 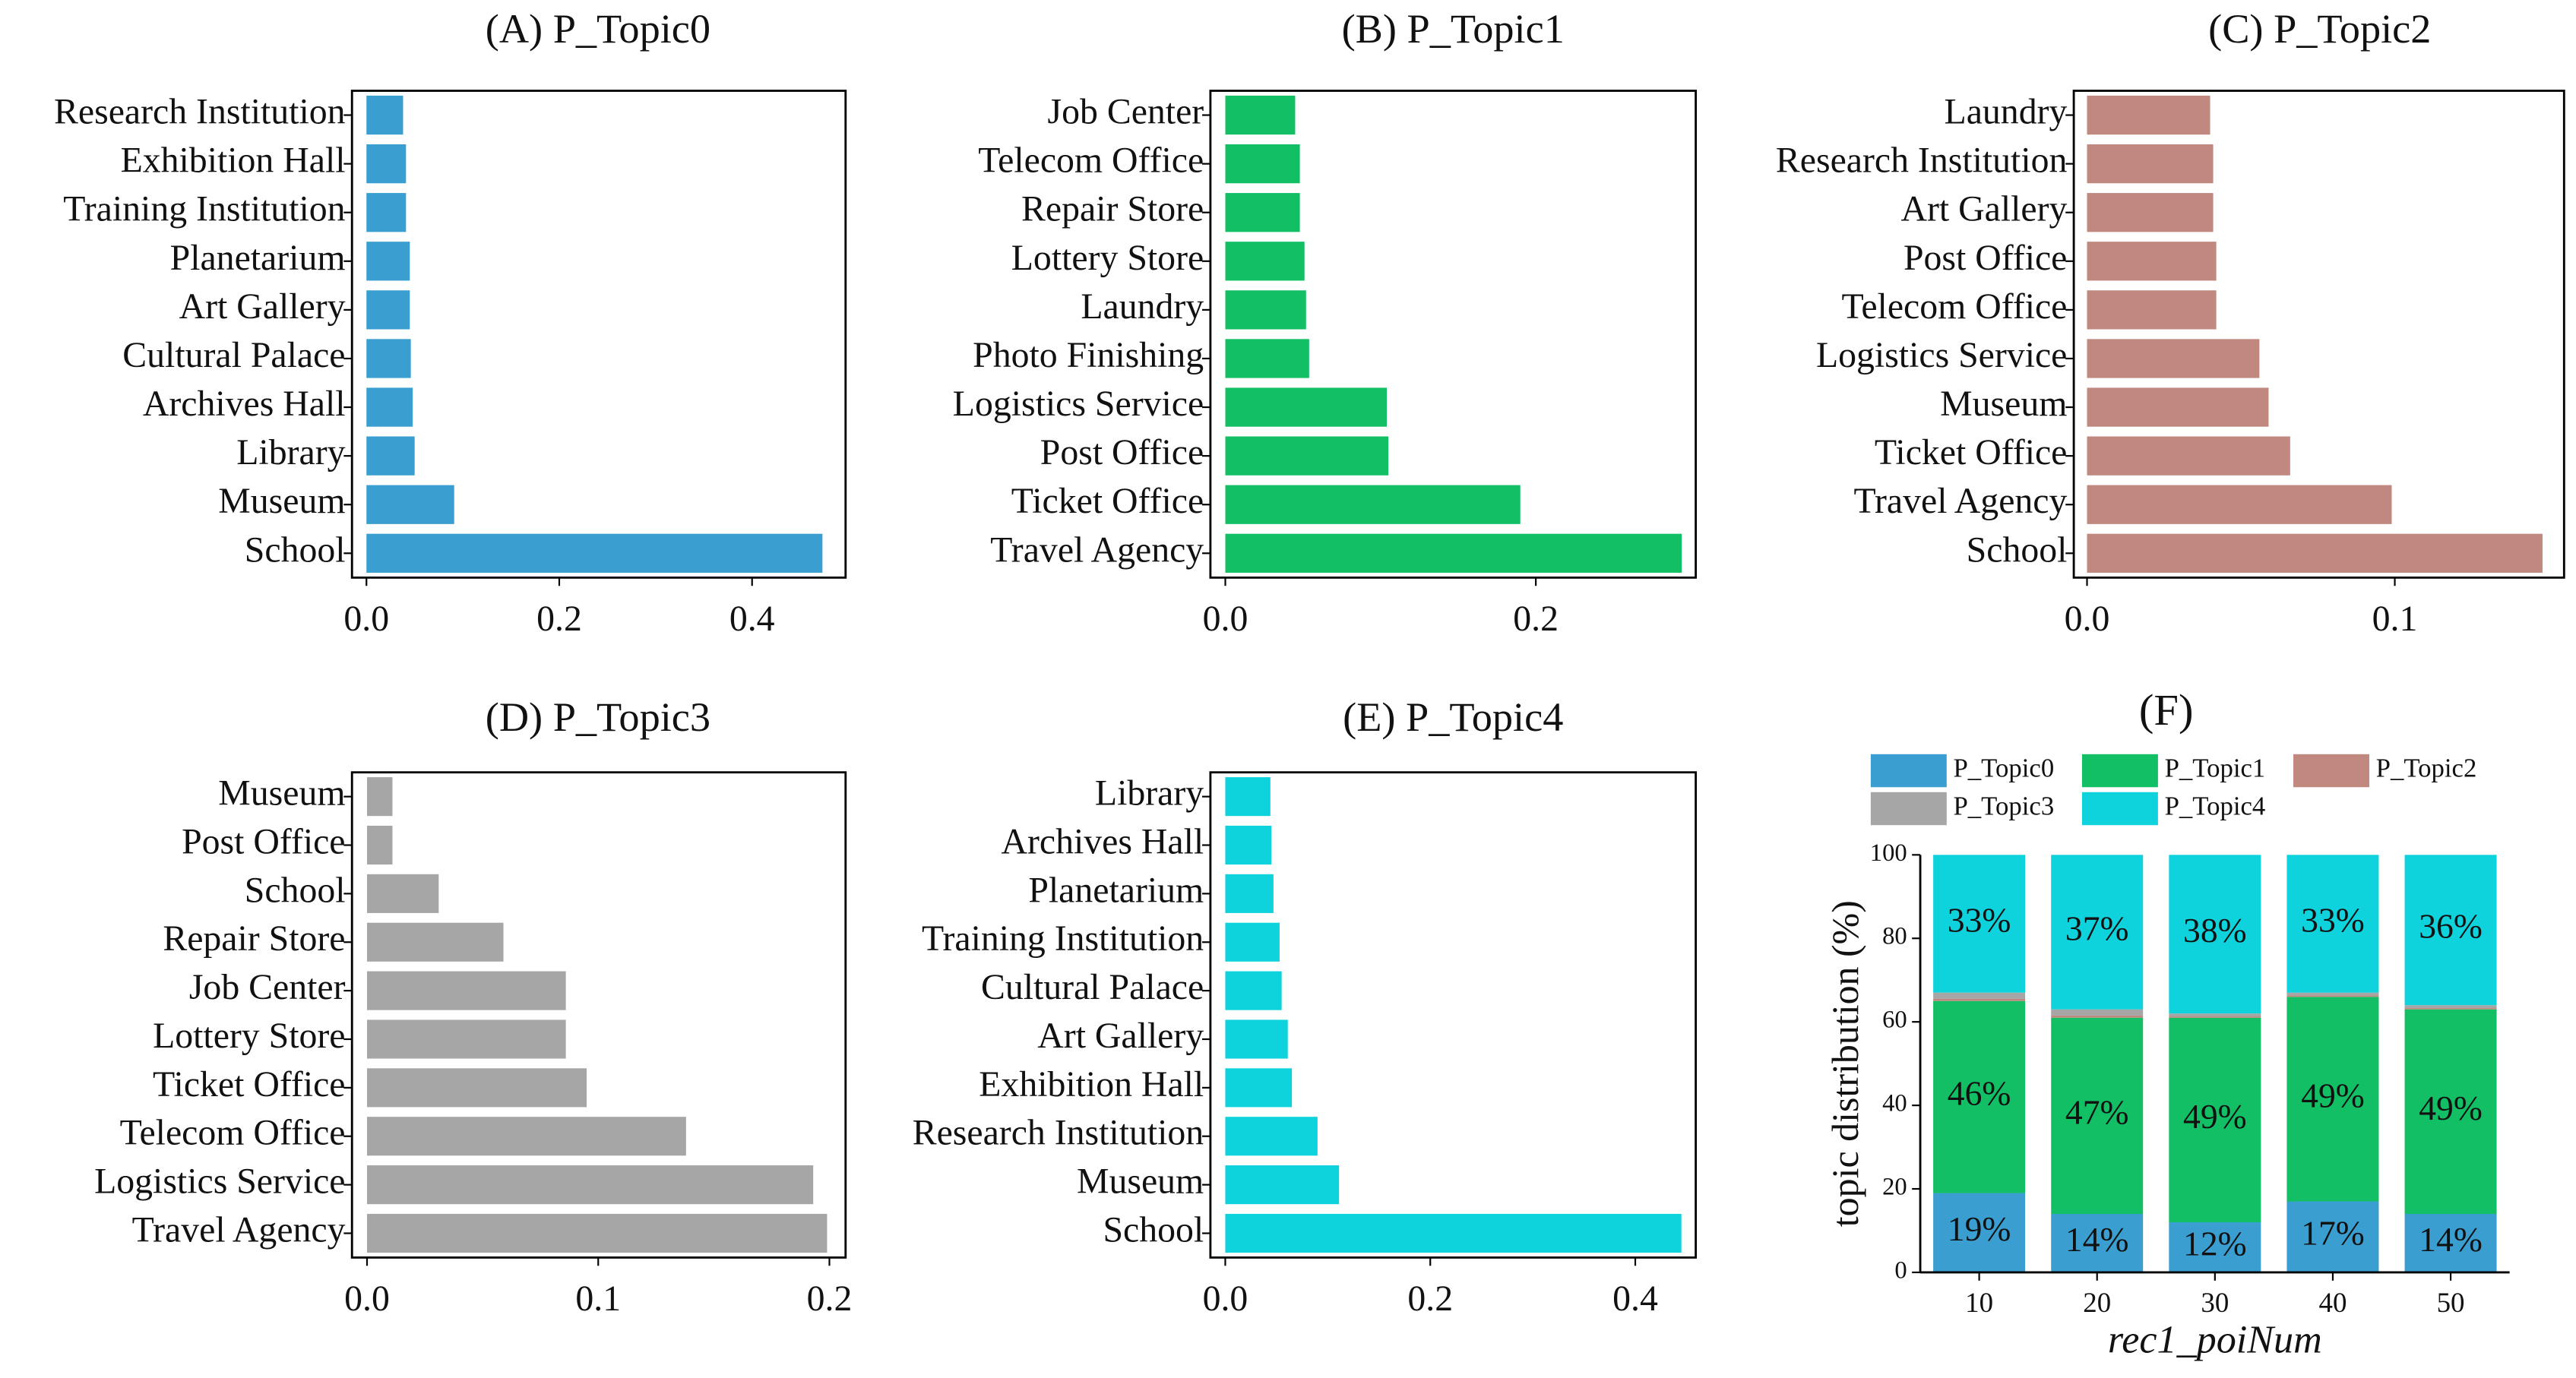 What do you see at coordinates (1635, 1298) in the screenshot?
I see `x-tick-label: 0.4` at bounding box center [1635, 1298].